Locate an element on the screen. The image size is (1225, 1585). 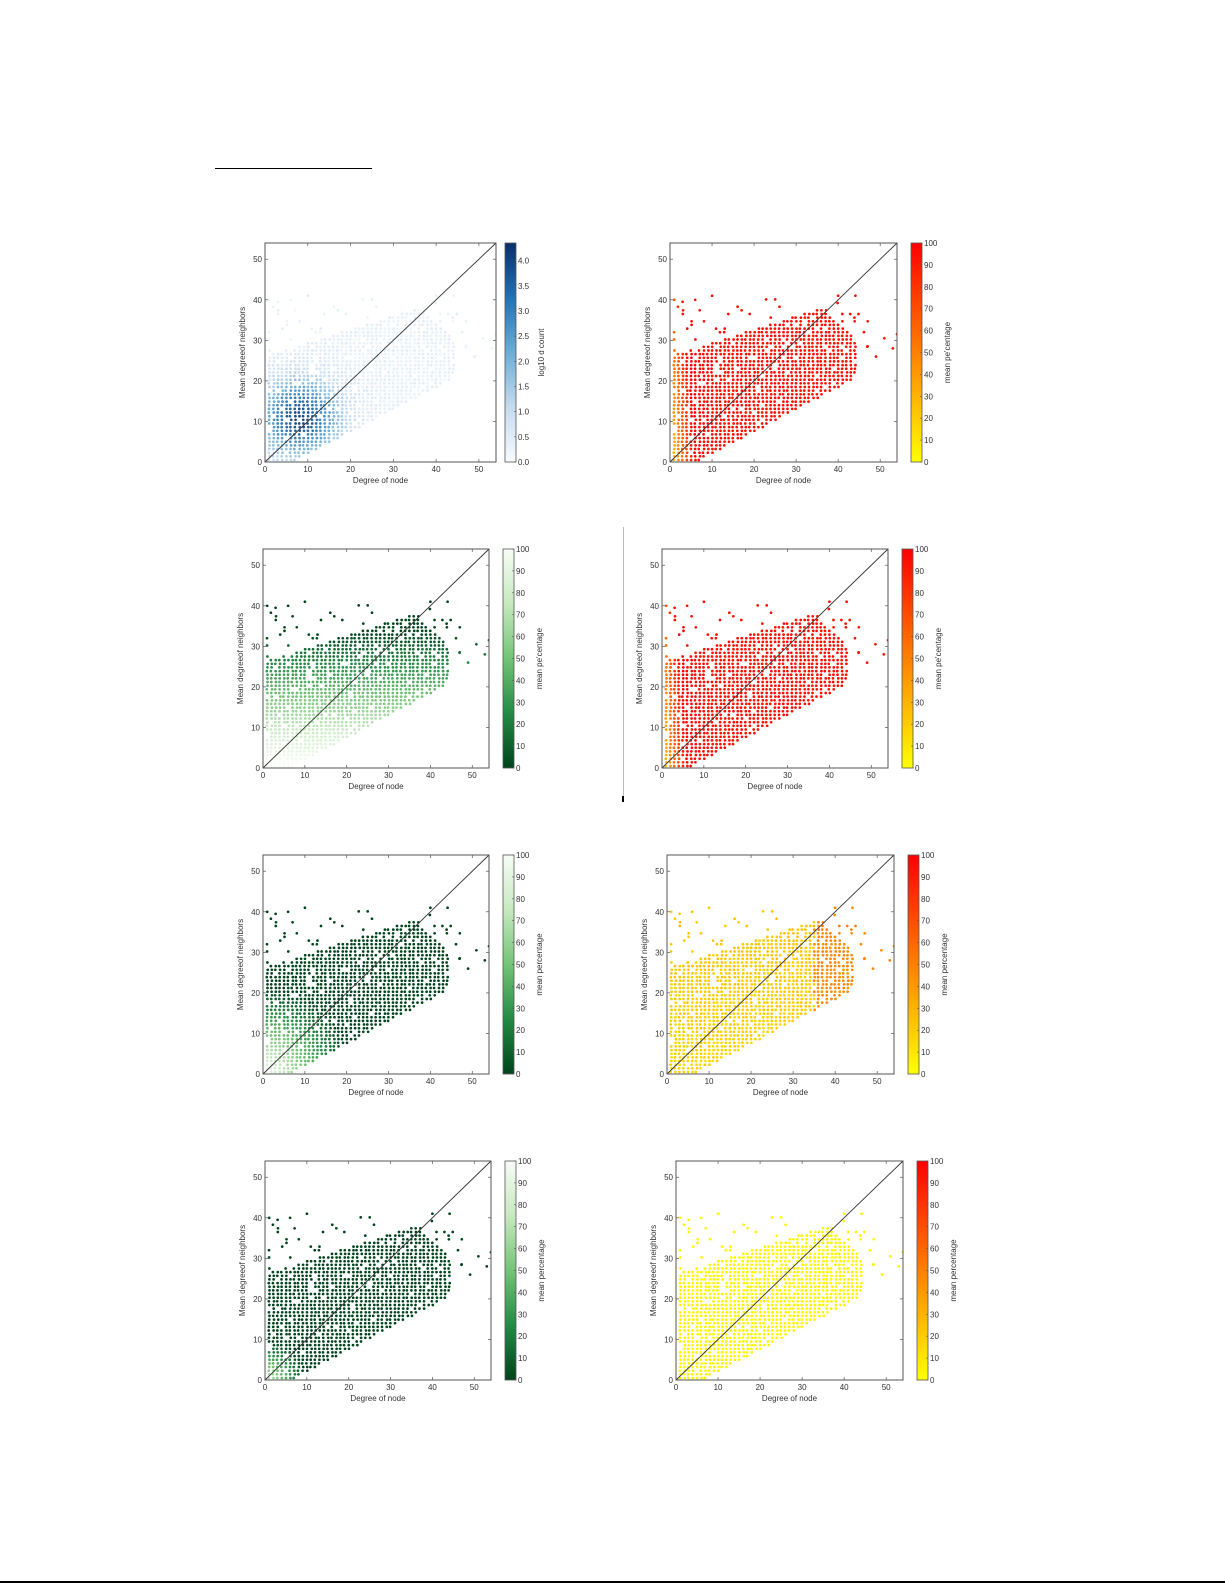
x-tick-label: 20 is located at coordinates (751, 1081).